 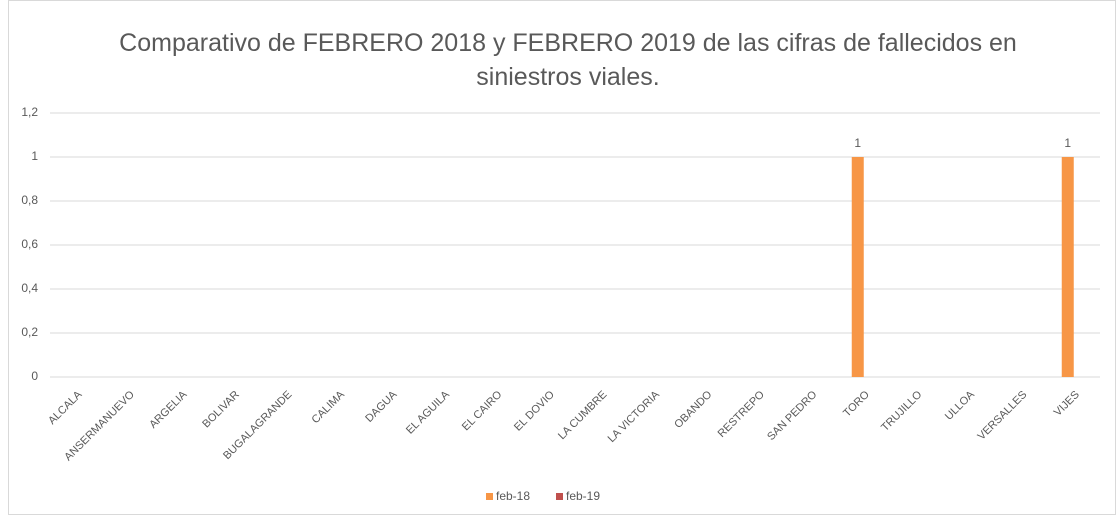 I want to click on x-tick-label: SAN PEDRO, so click(x=792, y=415).